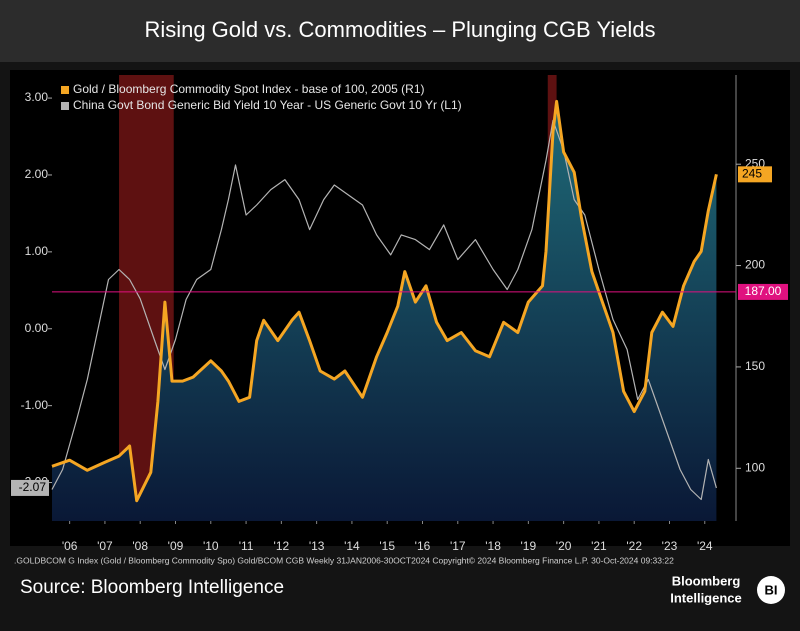 The width and height of the screenshot is (800, 631). I want to click on x-tick-label: '23, so click(670, 546).